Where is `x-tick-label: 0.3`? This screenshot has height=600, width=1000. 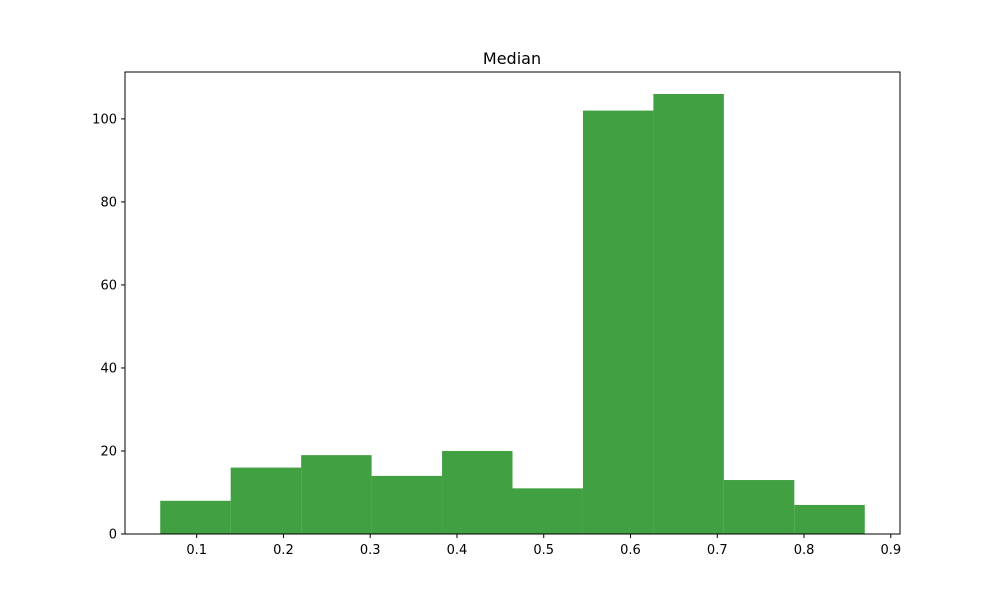
x-tick-label: 0.3 is located at coordinates (370, 550).